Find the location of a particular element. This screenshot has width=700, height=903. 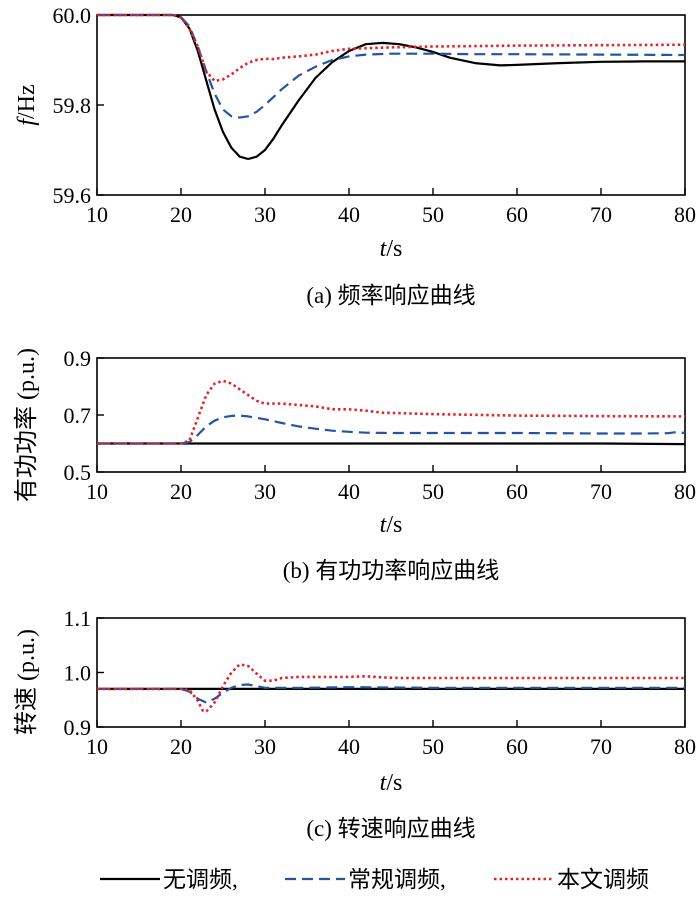

ylabel-speed: 转速 (p.u.) is located at coordinates (26, 682).